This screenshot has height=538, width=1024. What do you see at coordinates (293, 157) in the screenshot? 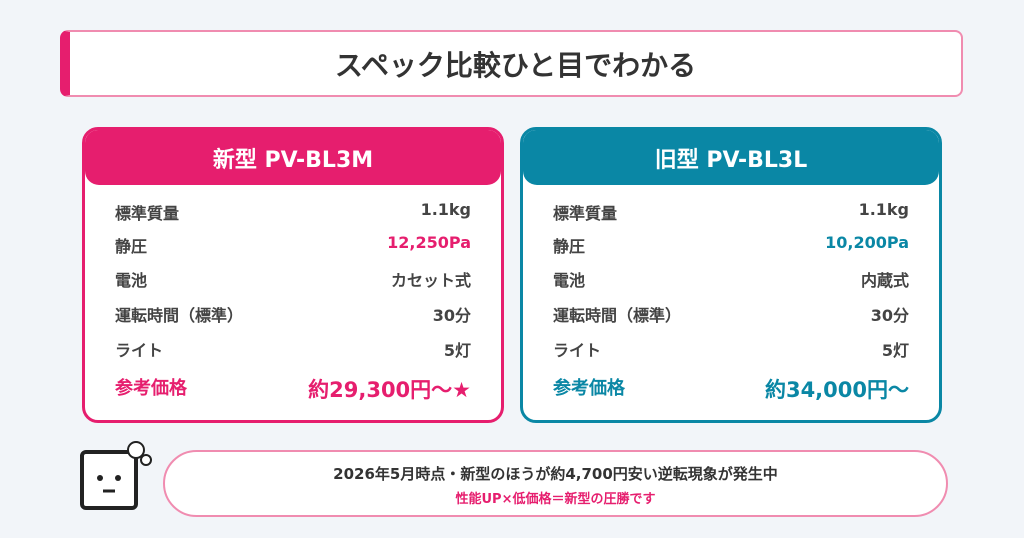
I see `card-title: 新型 PV-BL3M` at bounding box center [293, 157].